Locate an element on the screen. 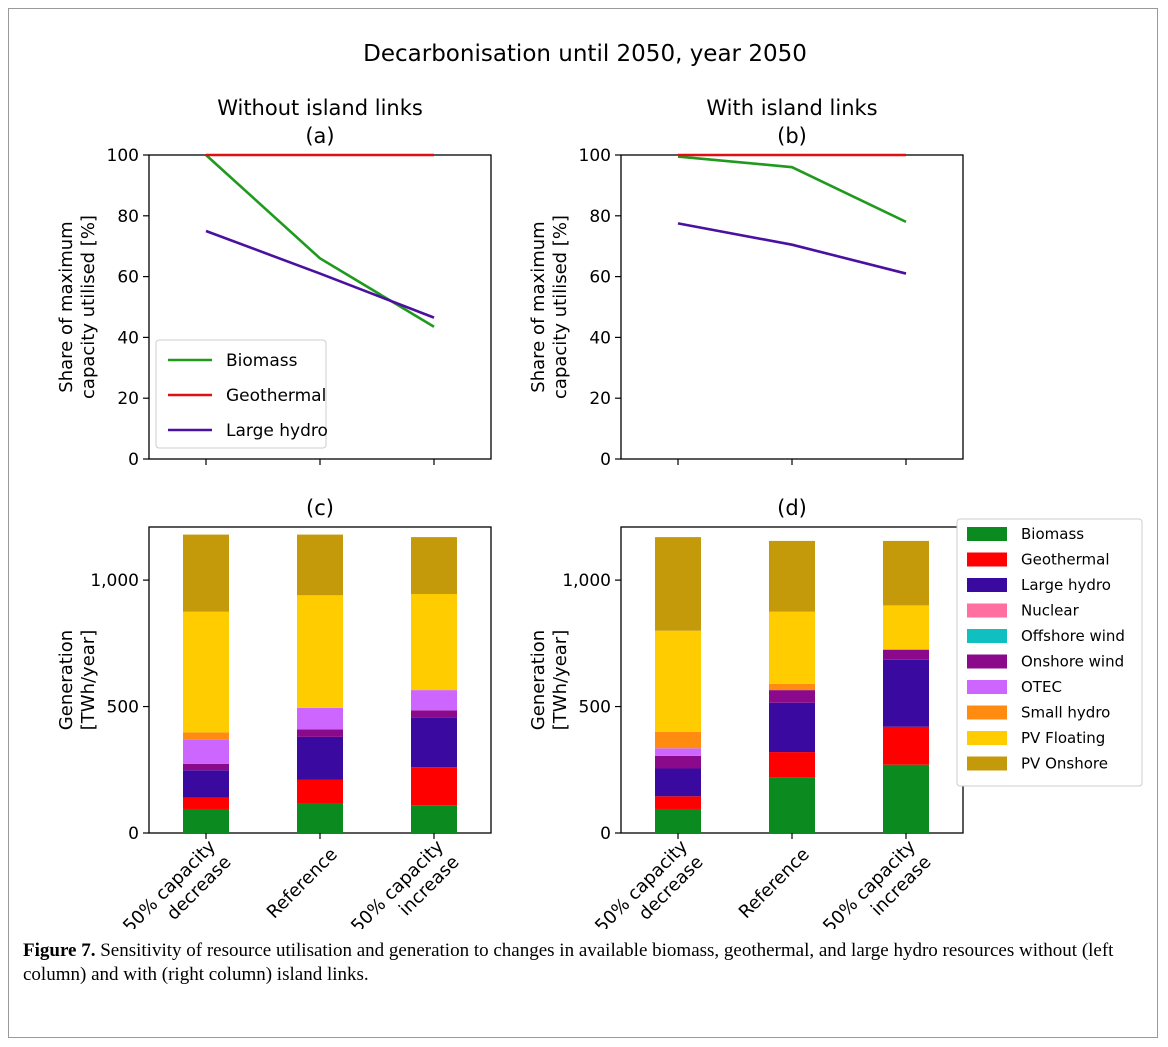  legend-label-d-0: Biomass is located at coordinates (1052, 534).